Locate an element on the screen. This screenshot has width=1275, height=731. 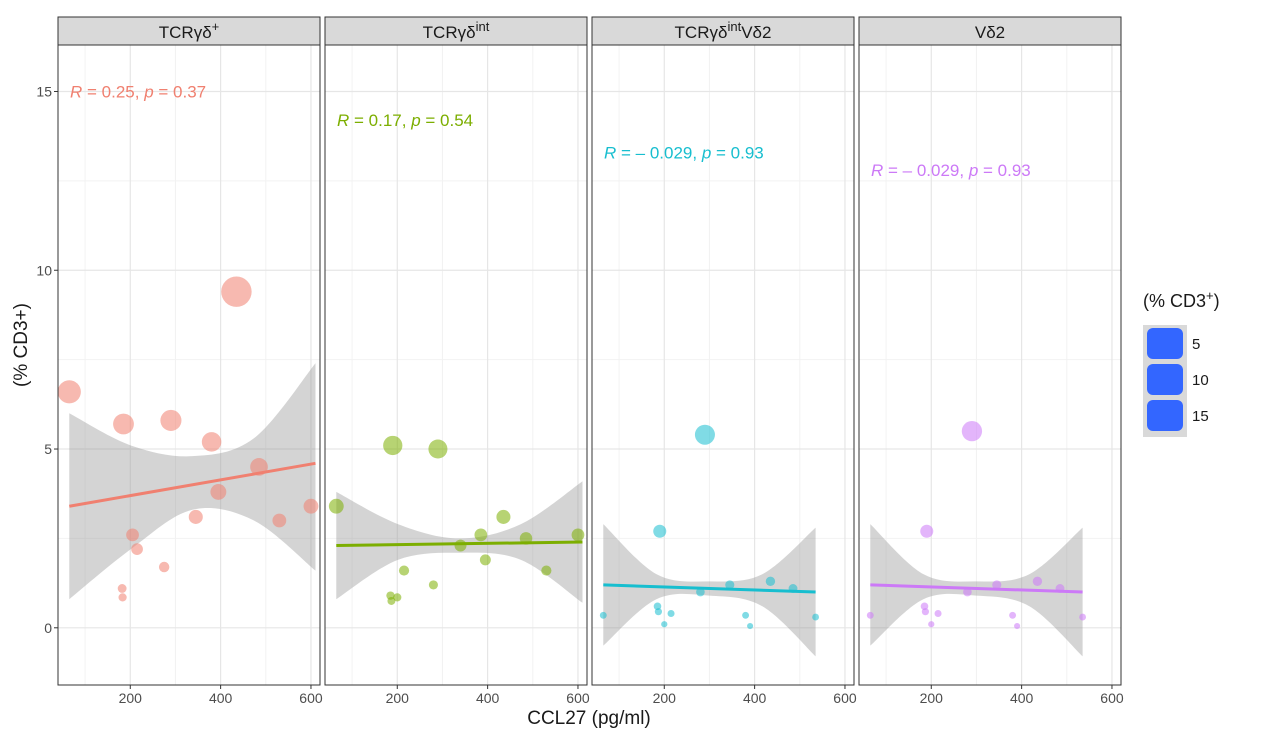
strip-base: Vδ2 is located at coordinates (990, 32).